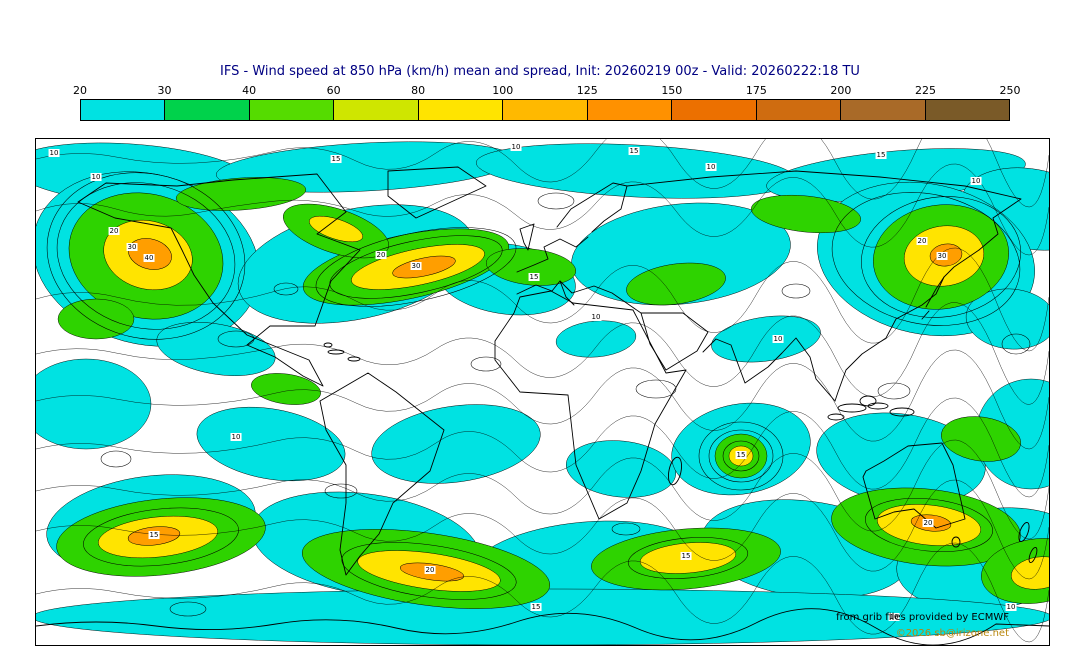 This screenshot has height=658, width=1080. I want to click on colorbar-tick: 150, so click(672, 90).